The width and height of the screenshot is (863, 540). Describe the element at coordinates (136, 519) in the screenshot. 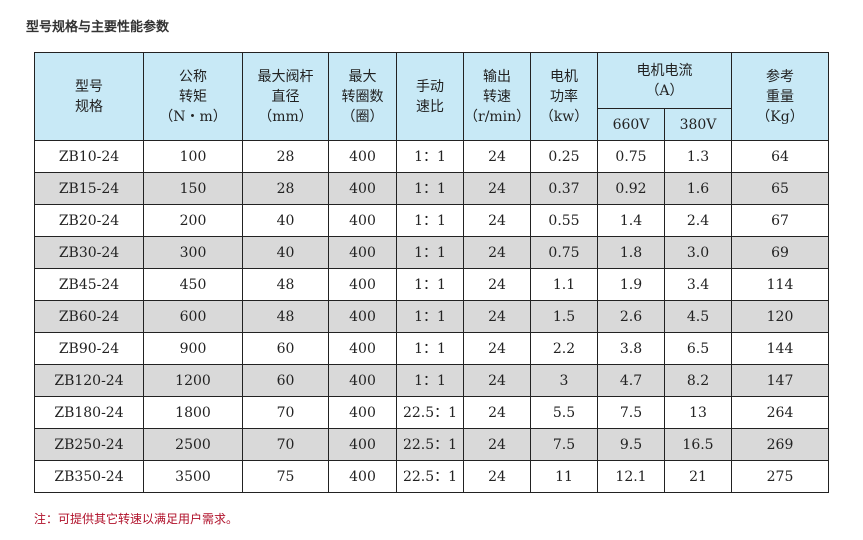

I see `footnote: 注：可提供其它转速以满足用户需求。` at that location.